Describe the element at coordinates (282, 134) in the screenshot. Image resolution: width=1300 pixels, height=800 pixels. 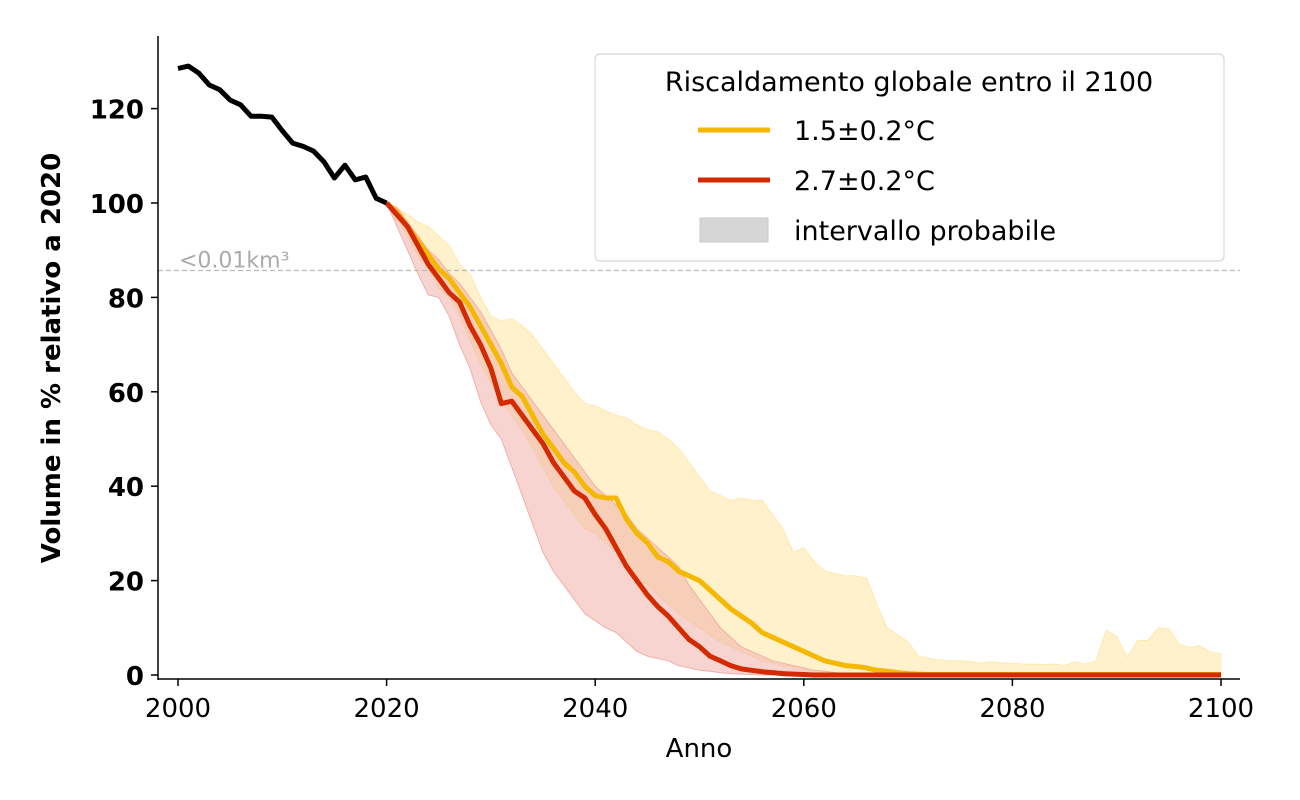
I see `observed-line` at that location.